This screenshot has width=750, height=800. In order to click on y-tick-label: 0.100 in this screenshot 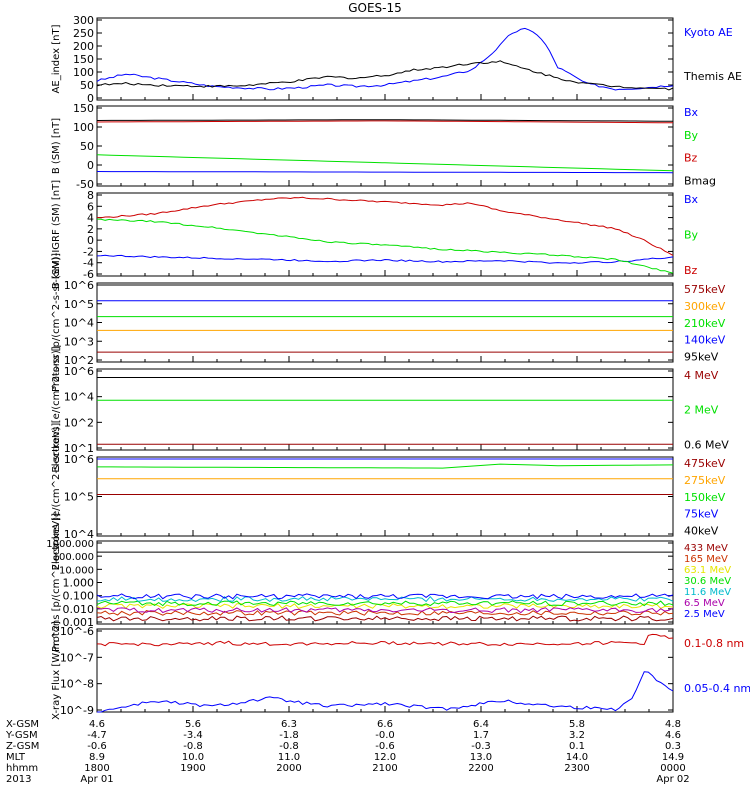, I will do `click(79, 596)`.